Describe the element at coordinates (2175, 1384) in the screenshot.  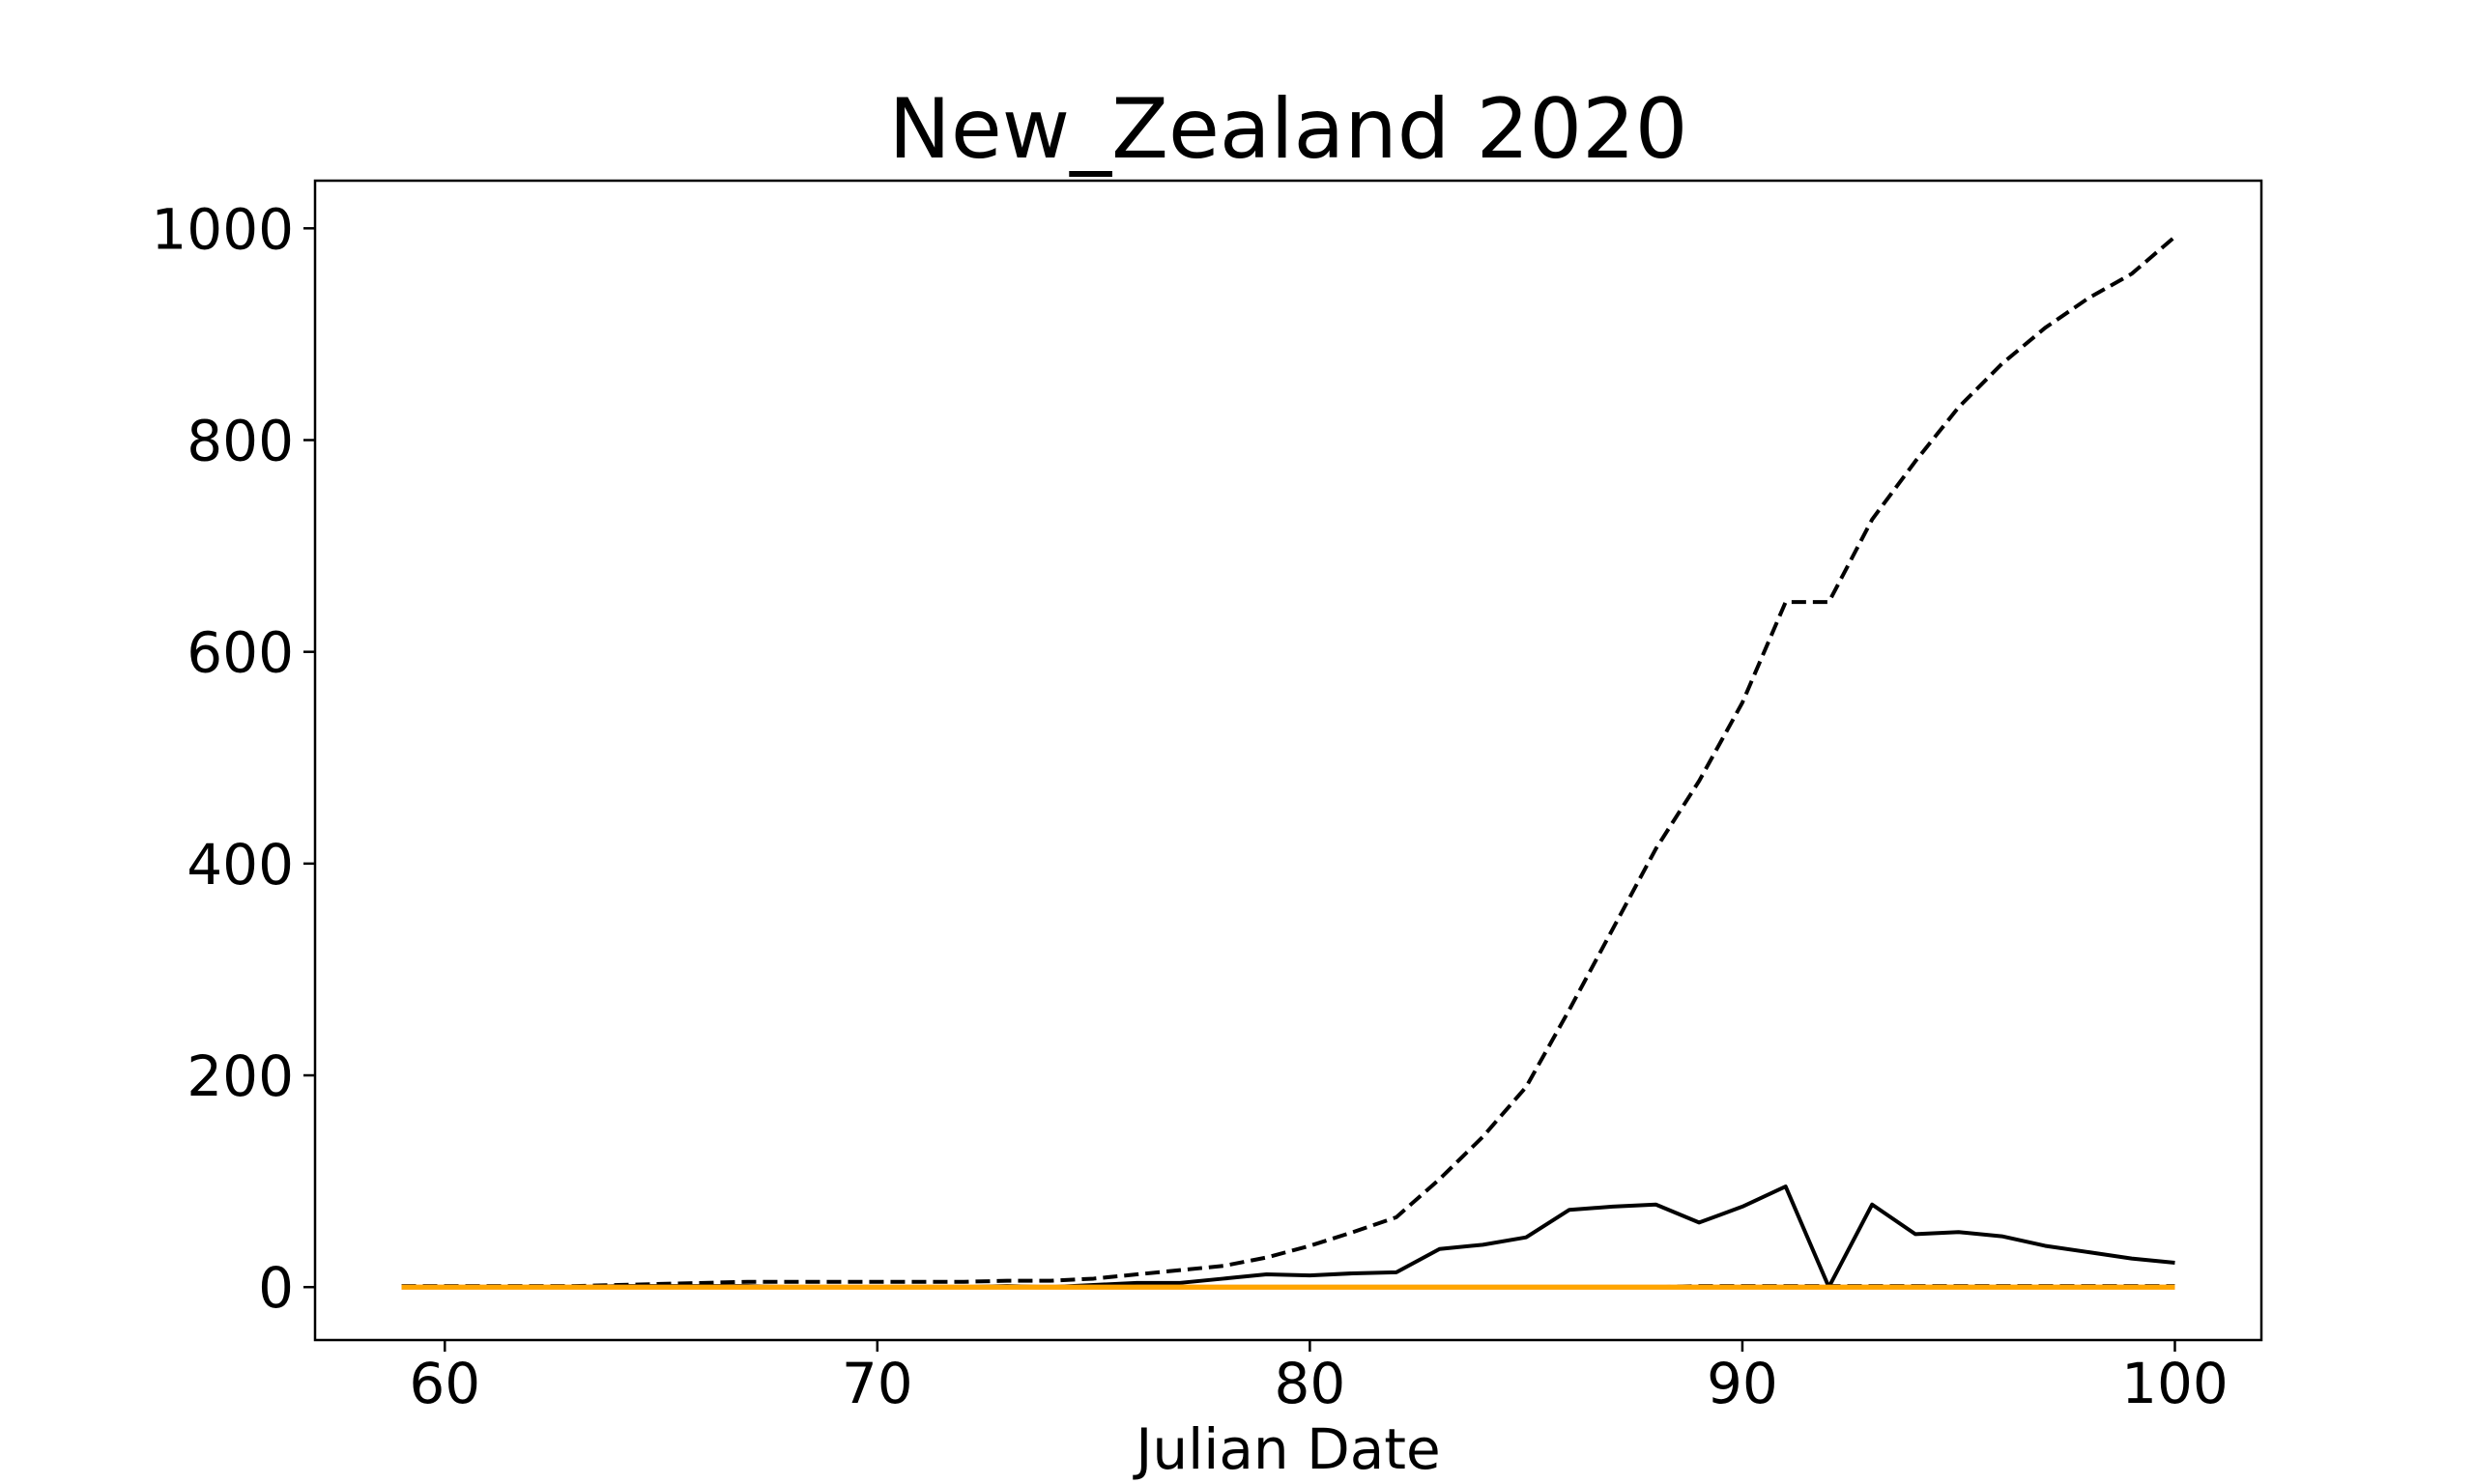
I see `x-tick-label: 100` at that location.